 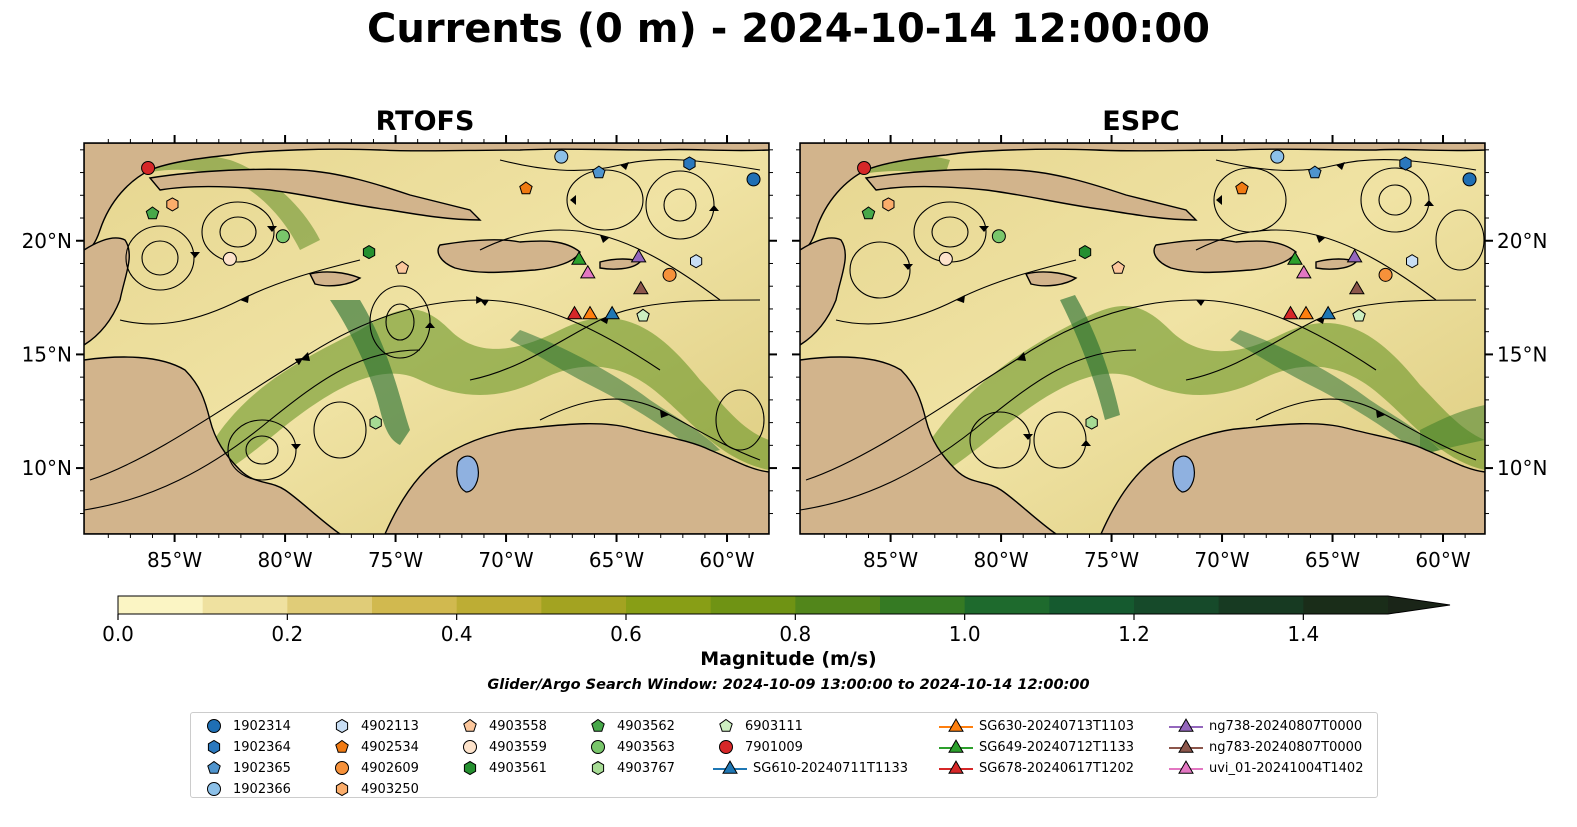 What do you see at coordinates (425, 121) in the screenshot?
I see `panel-title-rtofs: RTOFS` at bounding box center [425, 121].